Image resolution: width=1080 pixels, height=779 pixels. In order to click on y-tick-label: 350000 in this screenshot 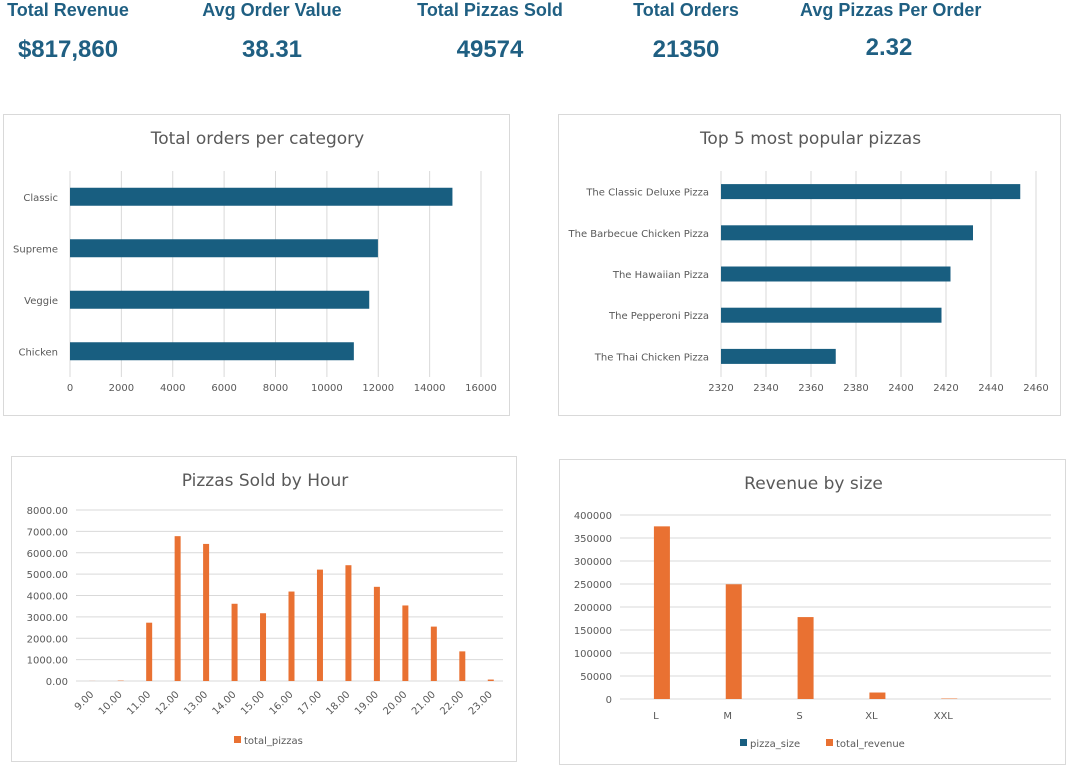, I will do `click(593, 539)`.